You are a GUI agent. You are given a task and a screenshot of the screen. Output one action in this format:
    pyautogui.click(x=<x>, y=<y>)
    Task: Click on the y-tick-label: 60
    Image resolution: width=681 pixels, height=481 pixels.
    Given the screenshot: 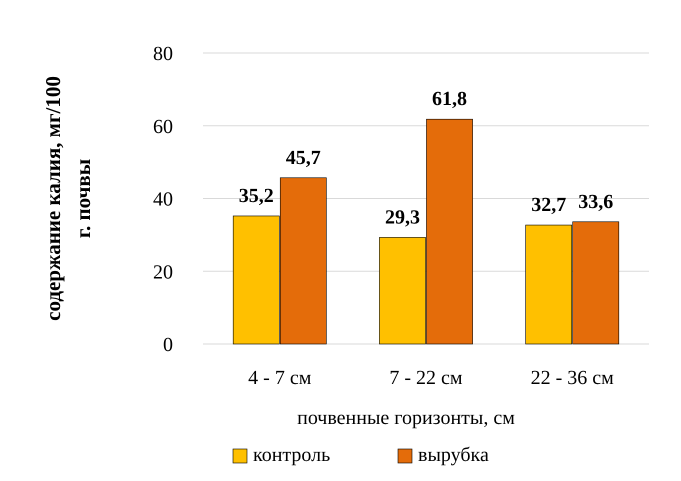 What is the action you would take?
    pyautogui.click(x=163, y=127)
    